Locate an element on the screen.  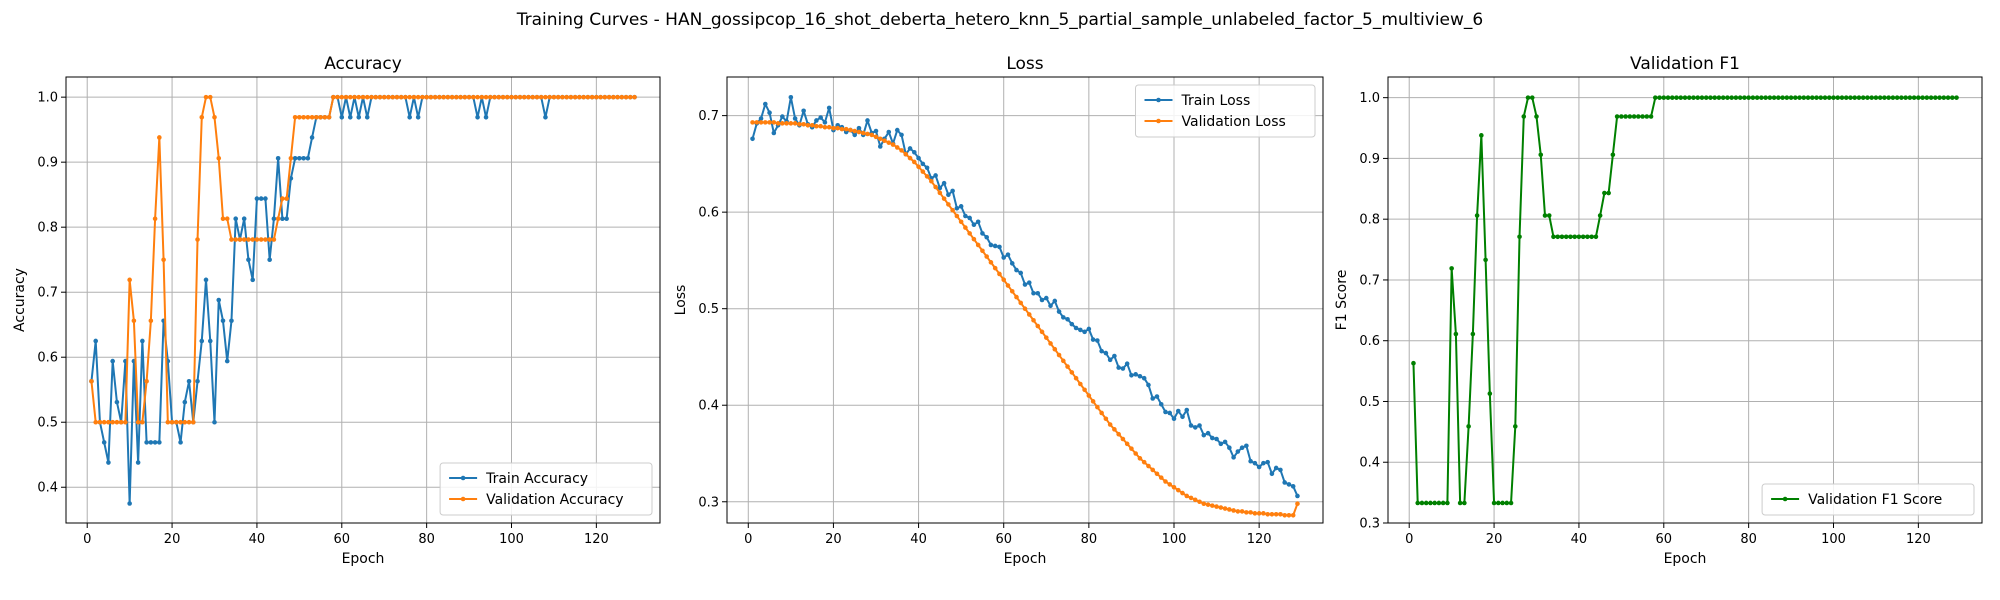
legend: Validation F1 Score is located at coordinates (1868, 499).